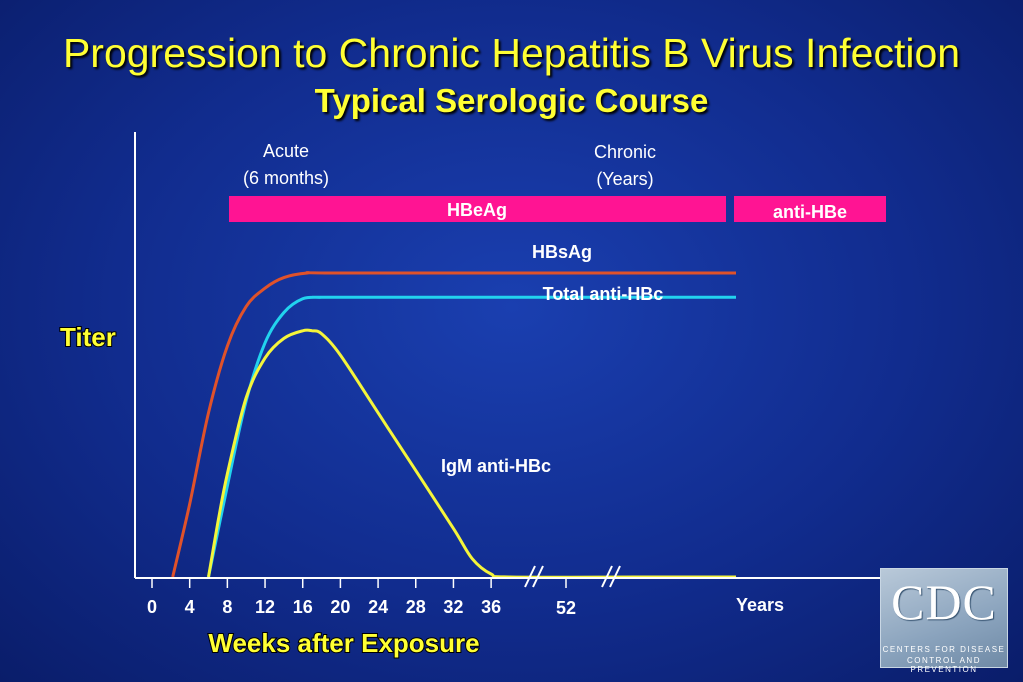 The image size is (1023, 682). What do you see at coordinates (944, 649) in the screenshot?
I see `cdc-logo-line1: CENTERS FOR DISEASE` at bounding box center [944, 649].